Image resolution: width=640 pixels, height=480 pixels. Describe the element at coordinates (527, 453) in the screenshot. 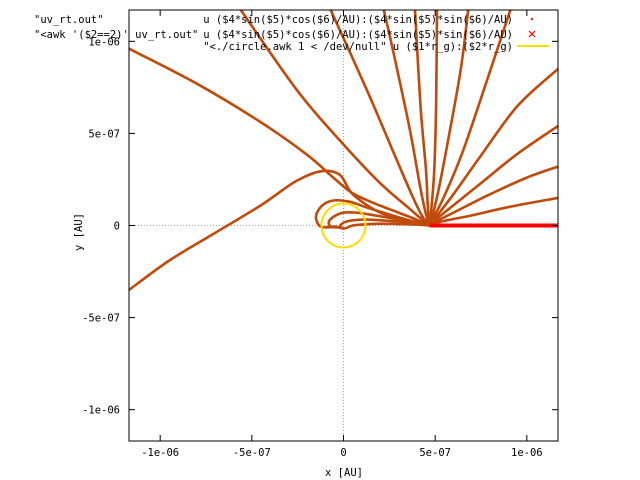

I see `x-tick-label: 1e-06` at that location.